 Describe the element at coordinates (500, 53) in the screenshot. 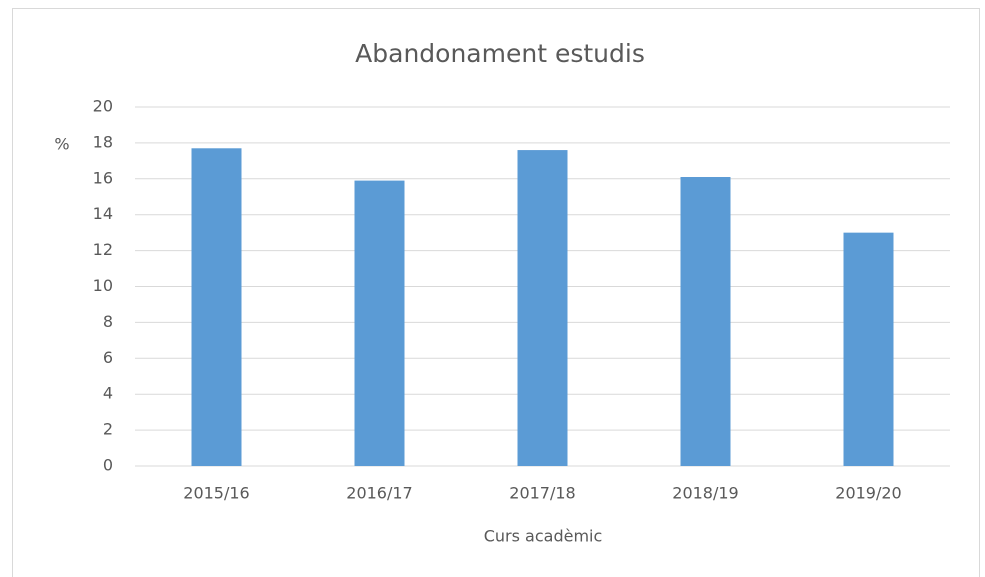

I see `chart-title: Abandonament estudis` at that location.